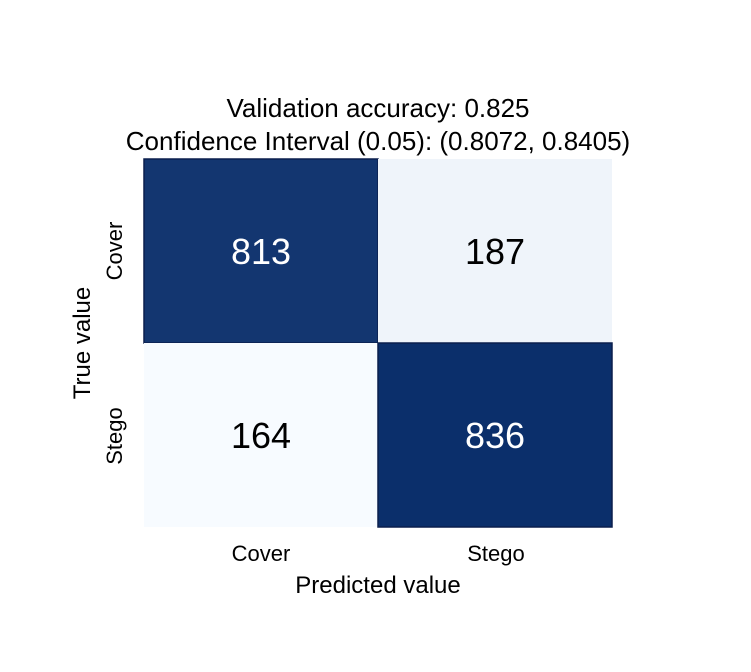 The image size is (751, 672). Describe the element at coordinates (114, 343) in the screenshot. I see `y-tick-labels: Cover Stego` at that location.